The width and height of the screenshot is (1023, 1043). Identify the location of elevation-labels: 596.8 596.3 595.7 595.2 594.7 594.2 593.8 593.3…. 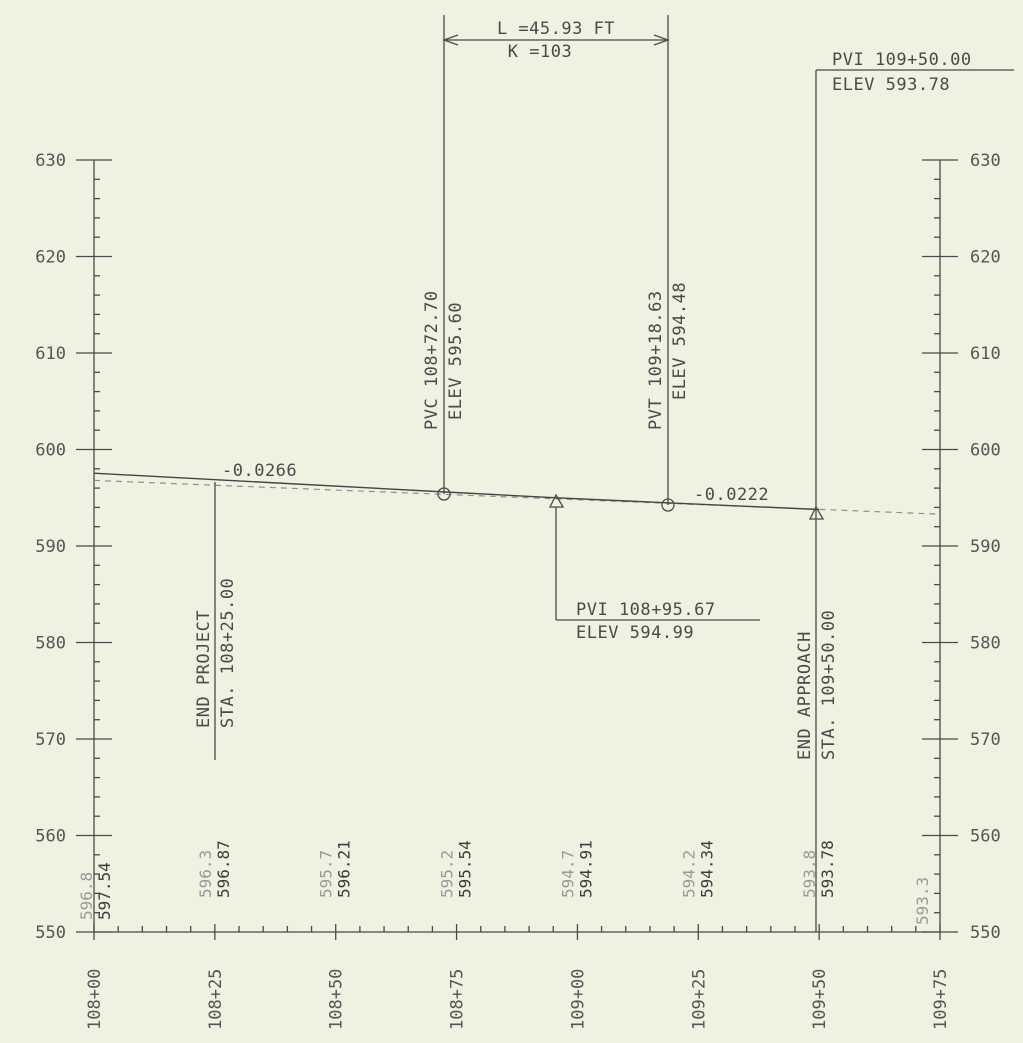
(504, 882).